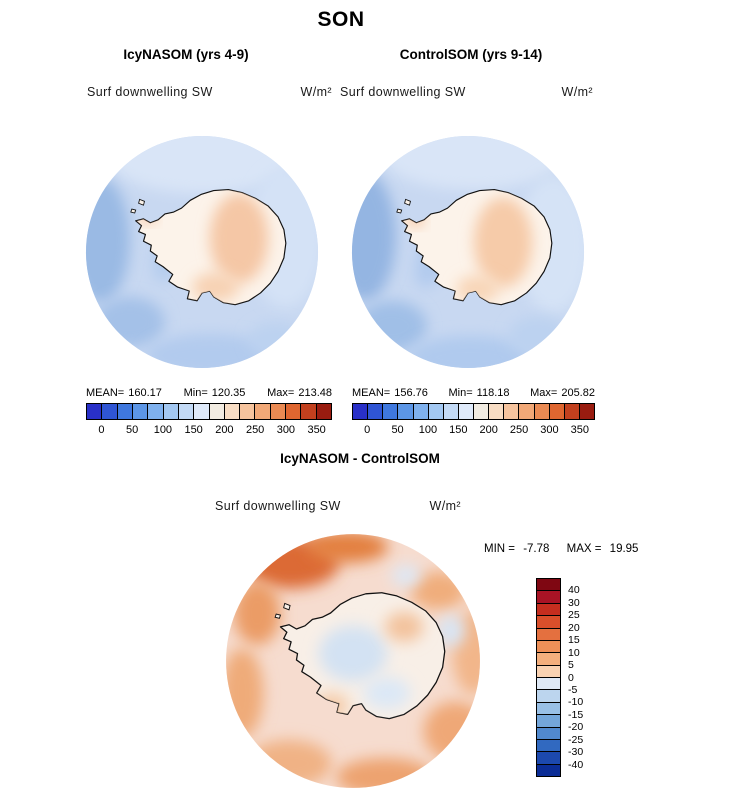 Image resolution: width=733 pixels, height=789 pixels. Describe the element at coordinates (574, 640) in the screenshot. I see `colorbar-tick-label: 15` at that location.